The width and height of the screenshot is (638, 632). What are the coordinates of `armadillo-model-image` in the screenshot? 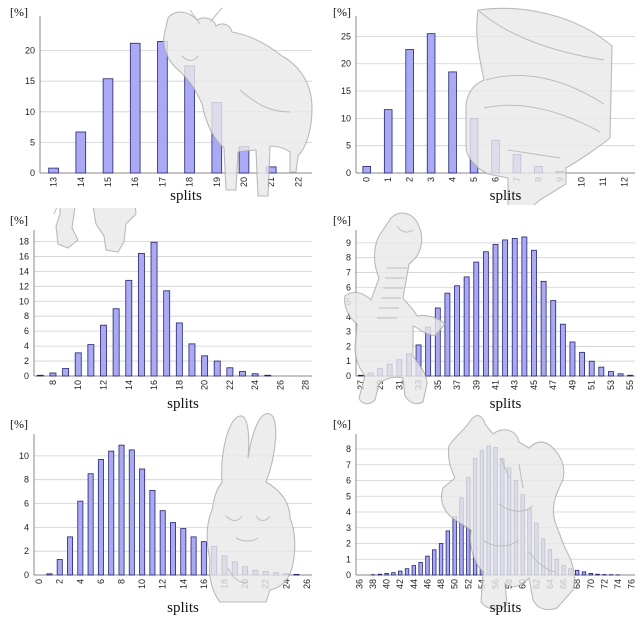 It's located at (508, 513).